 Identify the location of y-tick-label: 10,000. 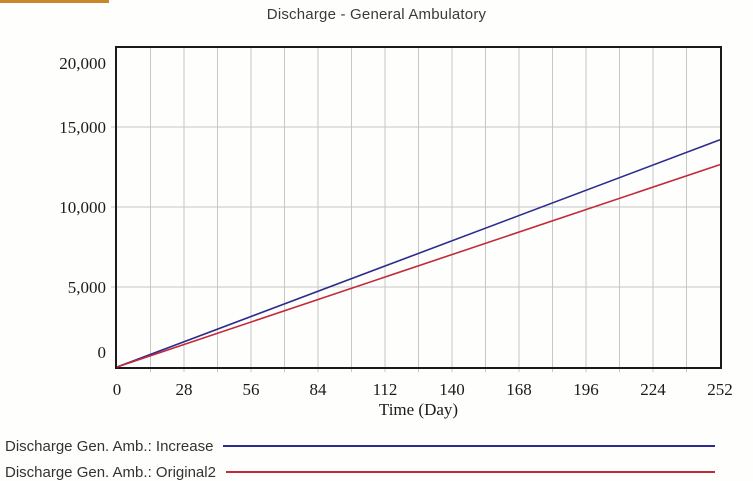
(82, 207).